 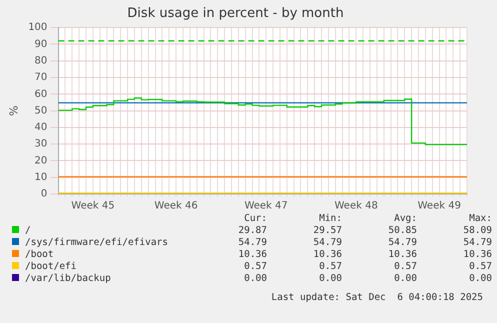 I want to click on legend-label: /, so click(x=28, y=230).